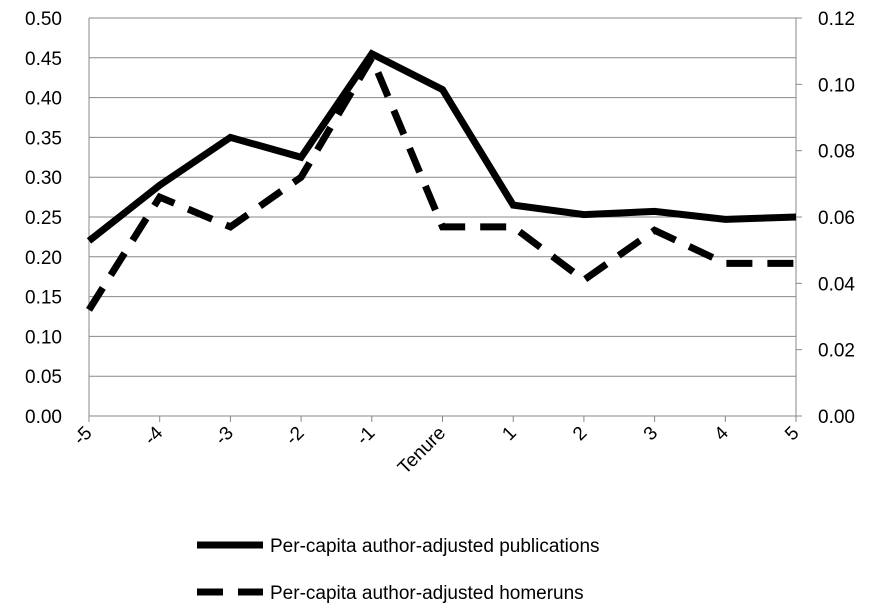 The width and height of the screenshot is (884, 610). I want to click on x-tick-label: -4, so click(153, 435).